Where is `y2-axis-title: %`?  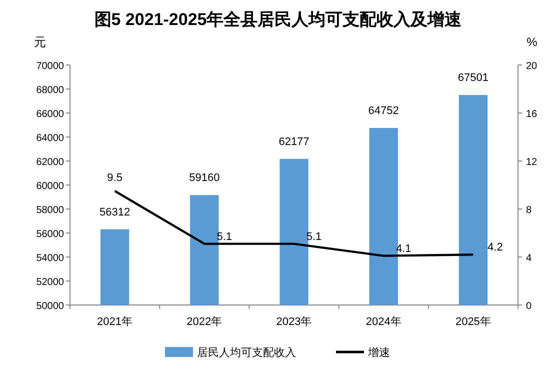
y2-axis-title: % is located at coordinates (532, 42).